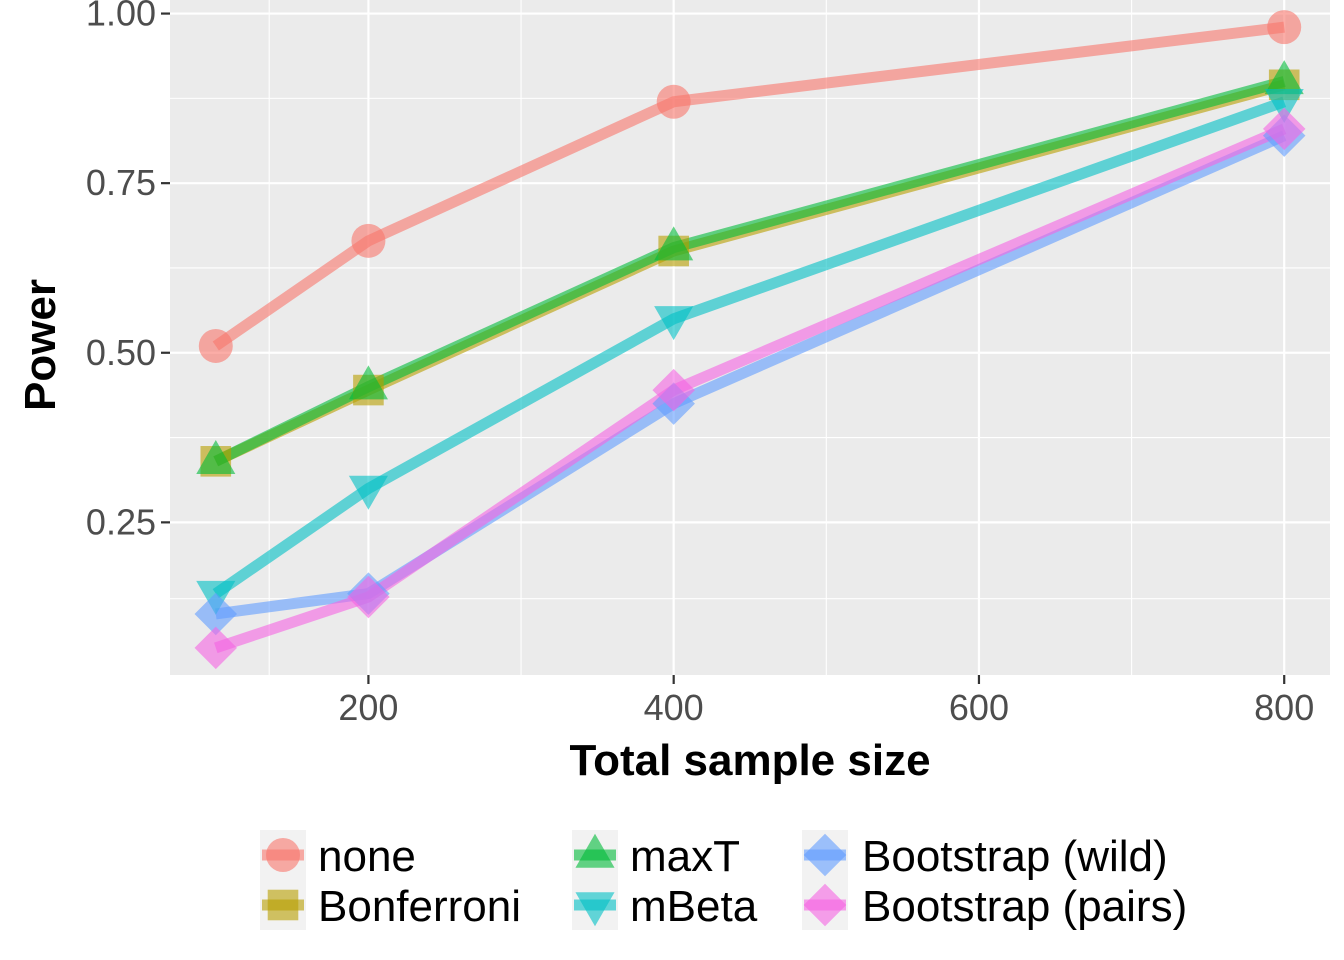 This screenshot has width=1344, height=960. I want to click on x-tick-label: 800, so click(1284, 707).